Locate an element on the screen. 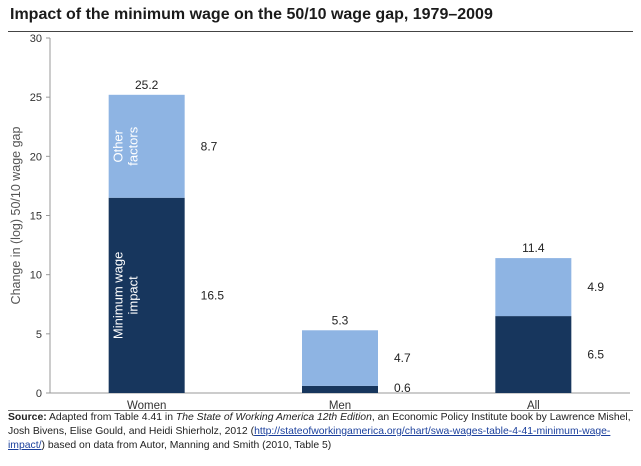  total-value-label: 25.2 is located at coordinates (147, 85).